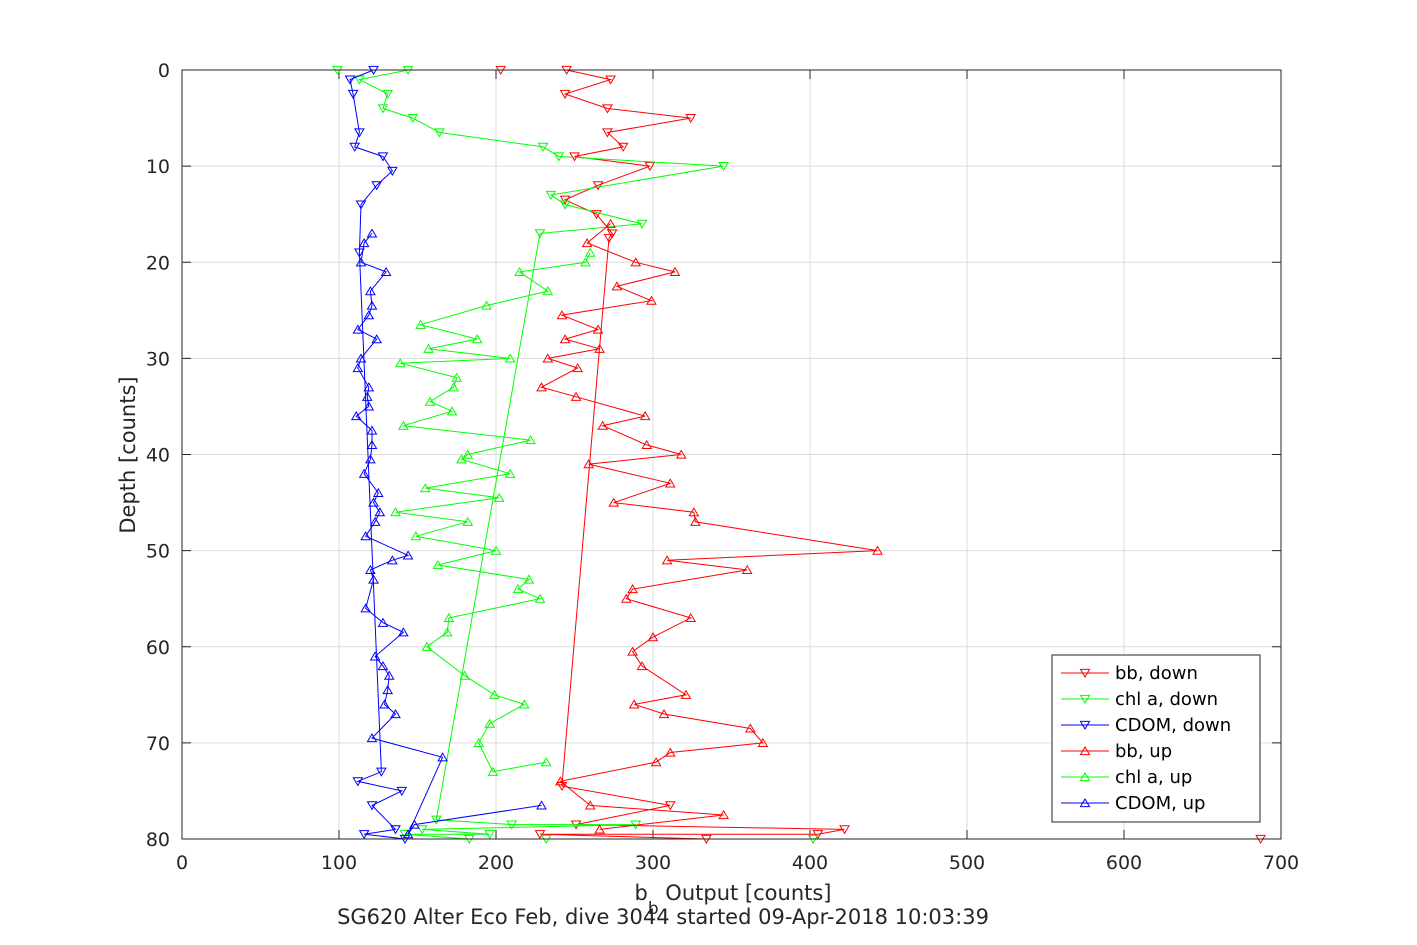  I want to click on y-tick-label: 60, so click(158, 648).